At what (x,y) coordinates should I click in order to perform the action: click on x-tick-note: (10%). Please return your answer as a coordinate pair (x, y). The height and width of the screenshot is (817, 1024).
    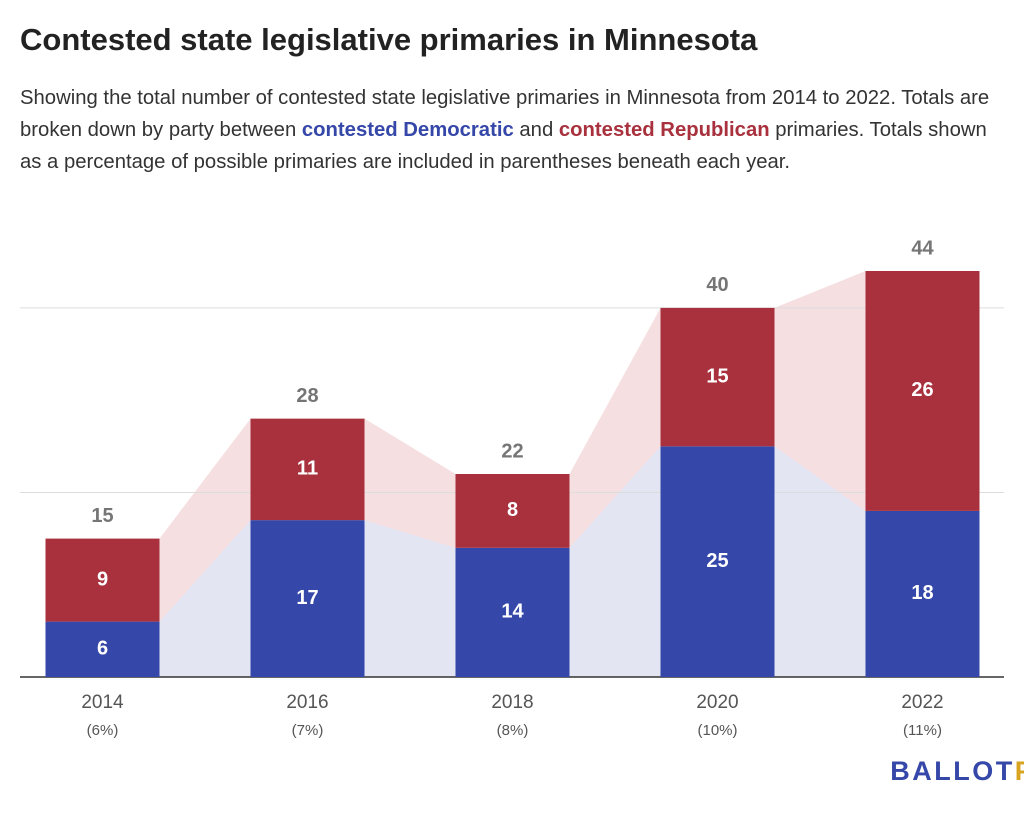
    Looking at the image, I should click on (717, 730).